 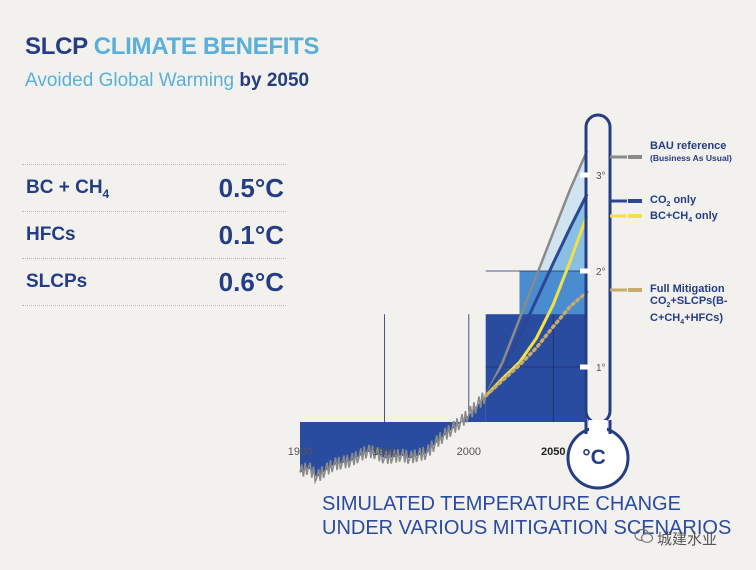 What do you see at coordinates (206, 46) in the screenshot?
I see `title-part2: CLIMATE BENEFITS` at bounding box center [206, 46].